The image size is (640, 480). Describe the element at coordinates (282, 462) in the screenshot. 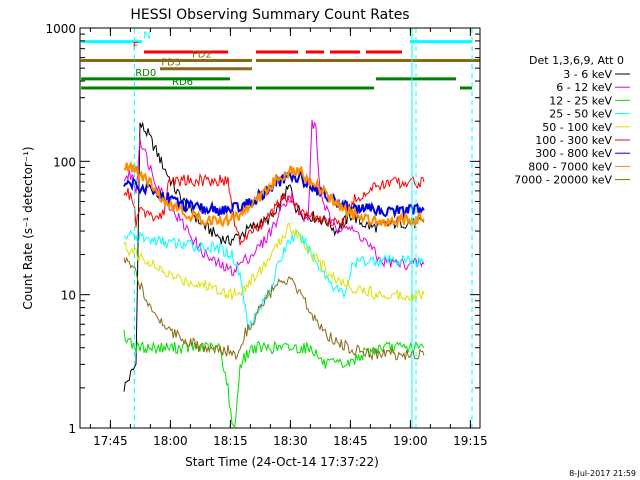

I see `x-axis-label: Start Time (24-Oct-14 17:37:22)` at that location.